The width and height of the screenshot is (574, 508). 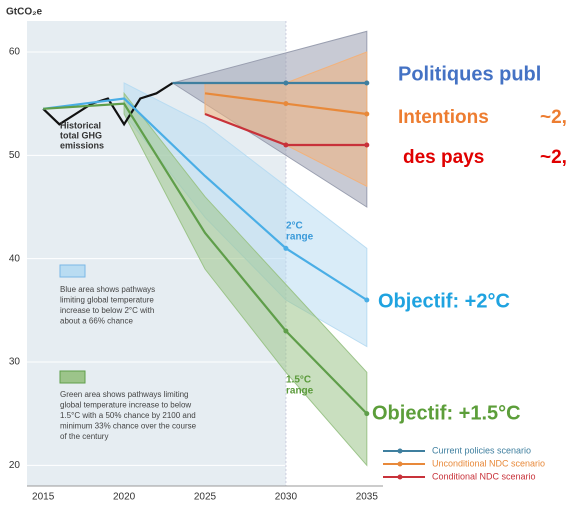 I want to click on x-tick-label: 2020, so click(x=124, y=497).